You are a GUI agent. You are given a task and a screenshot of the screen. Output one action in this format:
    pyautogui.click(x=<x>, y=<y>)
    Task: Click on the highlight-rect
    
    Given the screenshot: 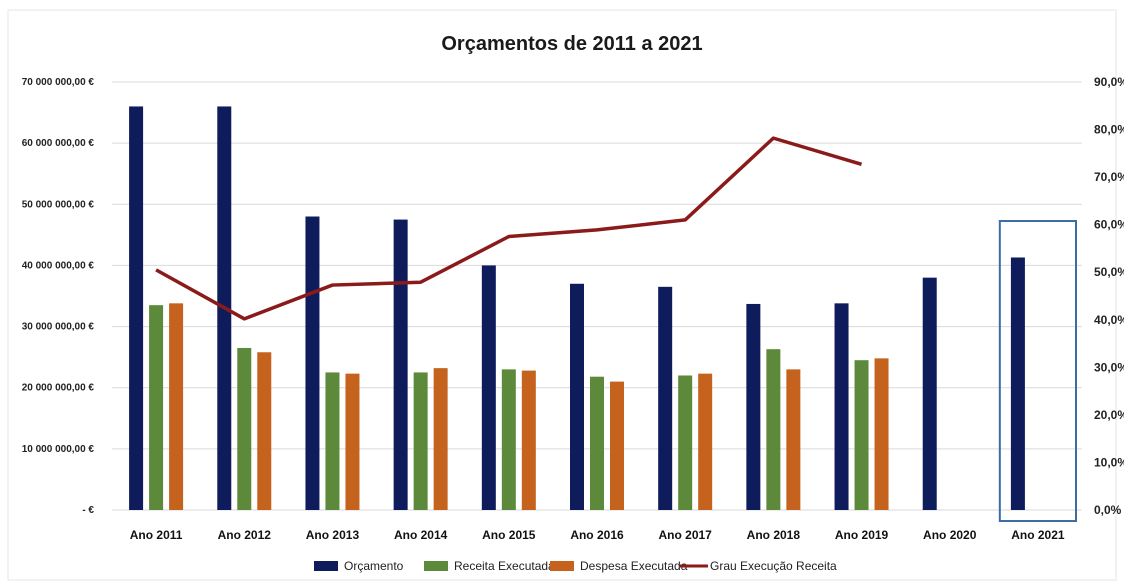 What is the action you would take?
    pyautogui.click(x=1037, y=371)
    